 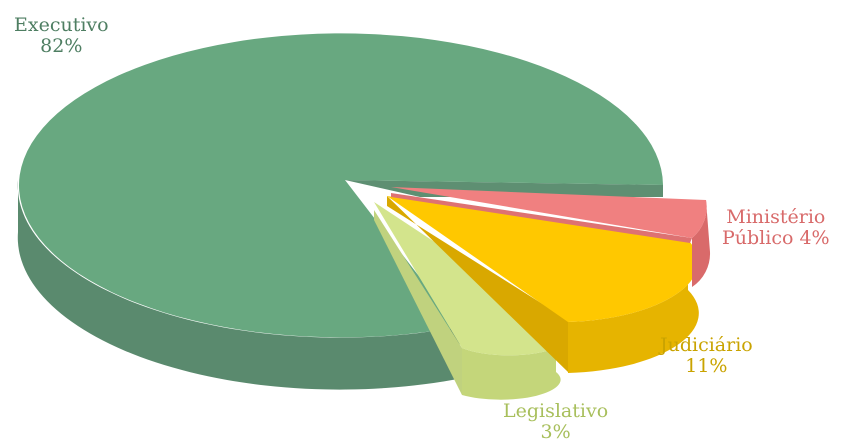 I want to click on label-executivo: Executivo 82%, so click(x=61, y=36).